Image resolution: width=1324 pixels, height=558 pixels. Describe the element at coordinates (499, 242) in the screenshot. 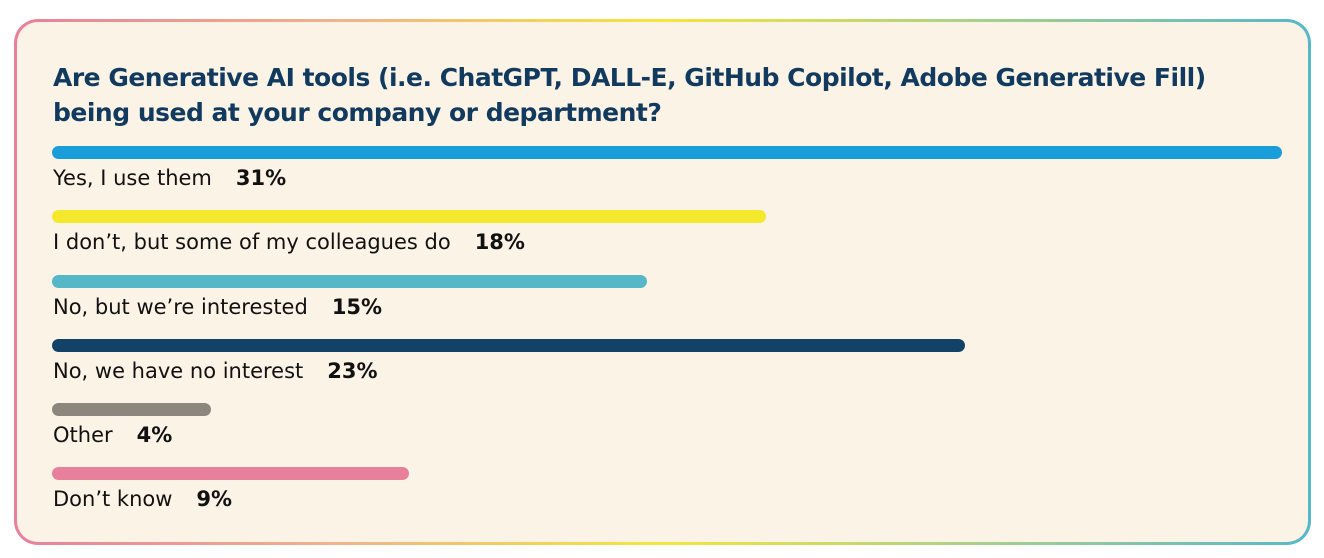

I see `value-label: 18%` at that location.